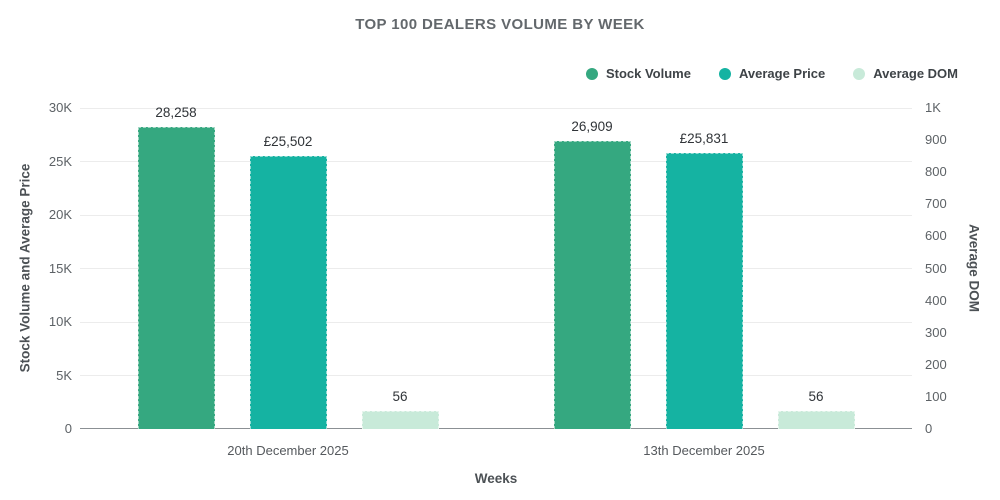 This screenshot has height=500, width=1000. Describe the element at coordinates (929, 428) in the screenshot. I see `right-axis-tick: 0` at that location.